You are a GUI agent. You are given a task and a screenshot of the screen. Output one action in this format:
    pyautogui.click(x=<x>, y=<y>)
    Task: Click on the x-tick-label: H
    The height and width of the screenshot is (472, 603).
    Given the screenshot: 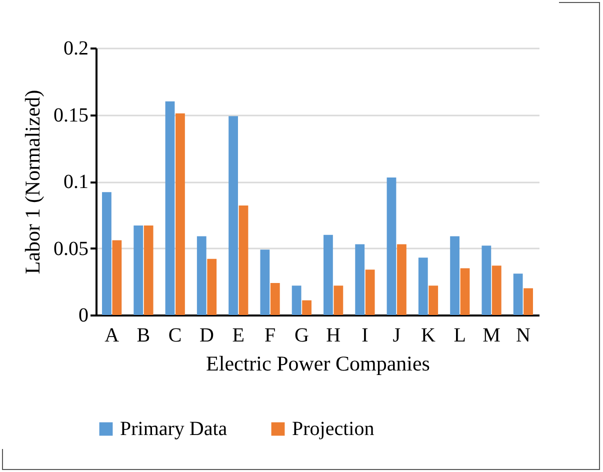 What is the action you would take?
    pyautogui.click(x=333, y=335)
    